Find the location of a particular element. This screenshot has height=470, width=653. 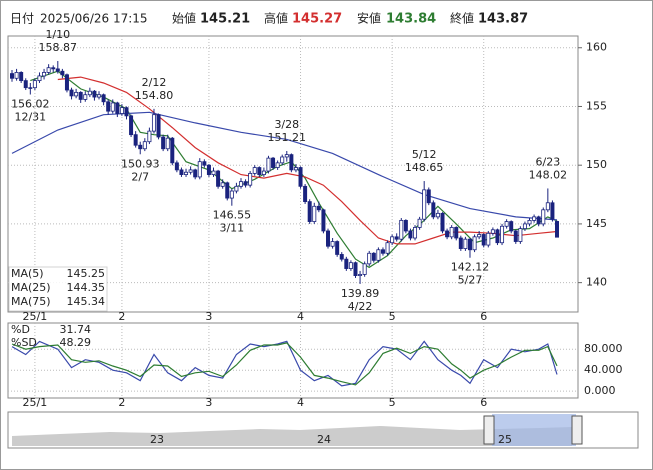

line is located at coordinates (284, 363).